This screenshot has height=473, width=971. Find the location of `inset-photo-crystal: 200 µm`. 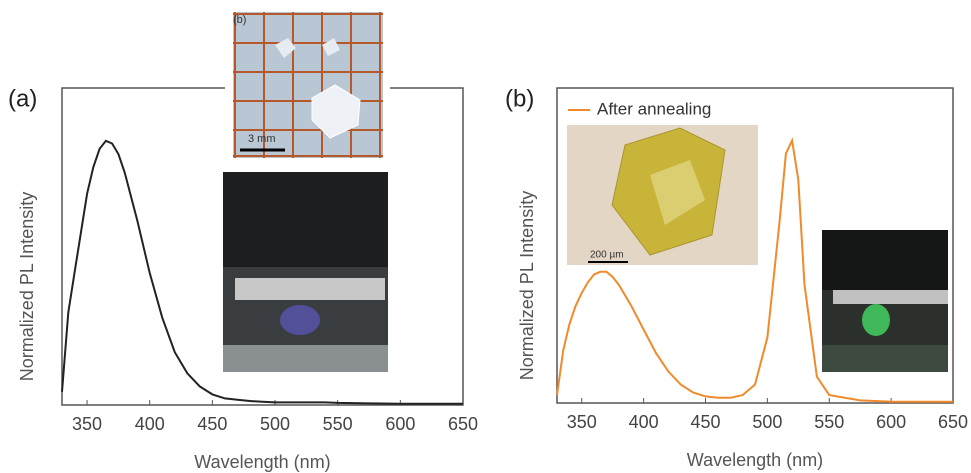

inset-photo-crystal: 200 µm is located at coordinates (662, 195).